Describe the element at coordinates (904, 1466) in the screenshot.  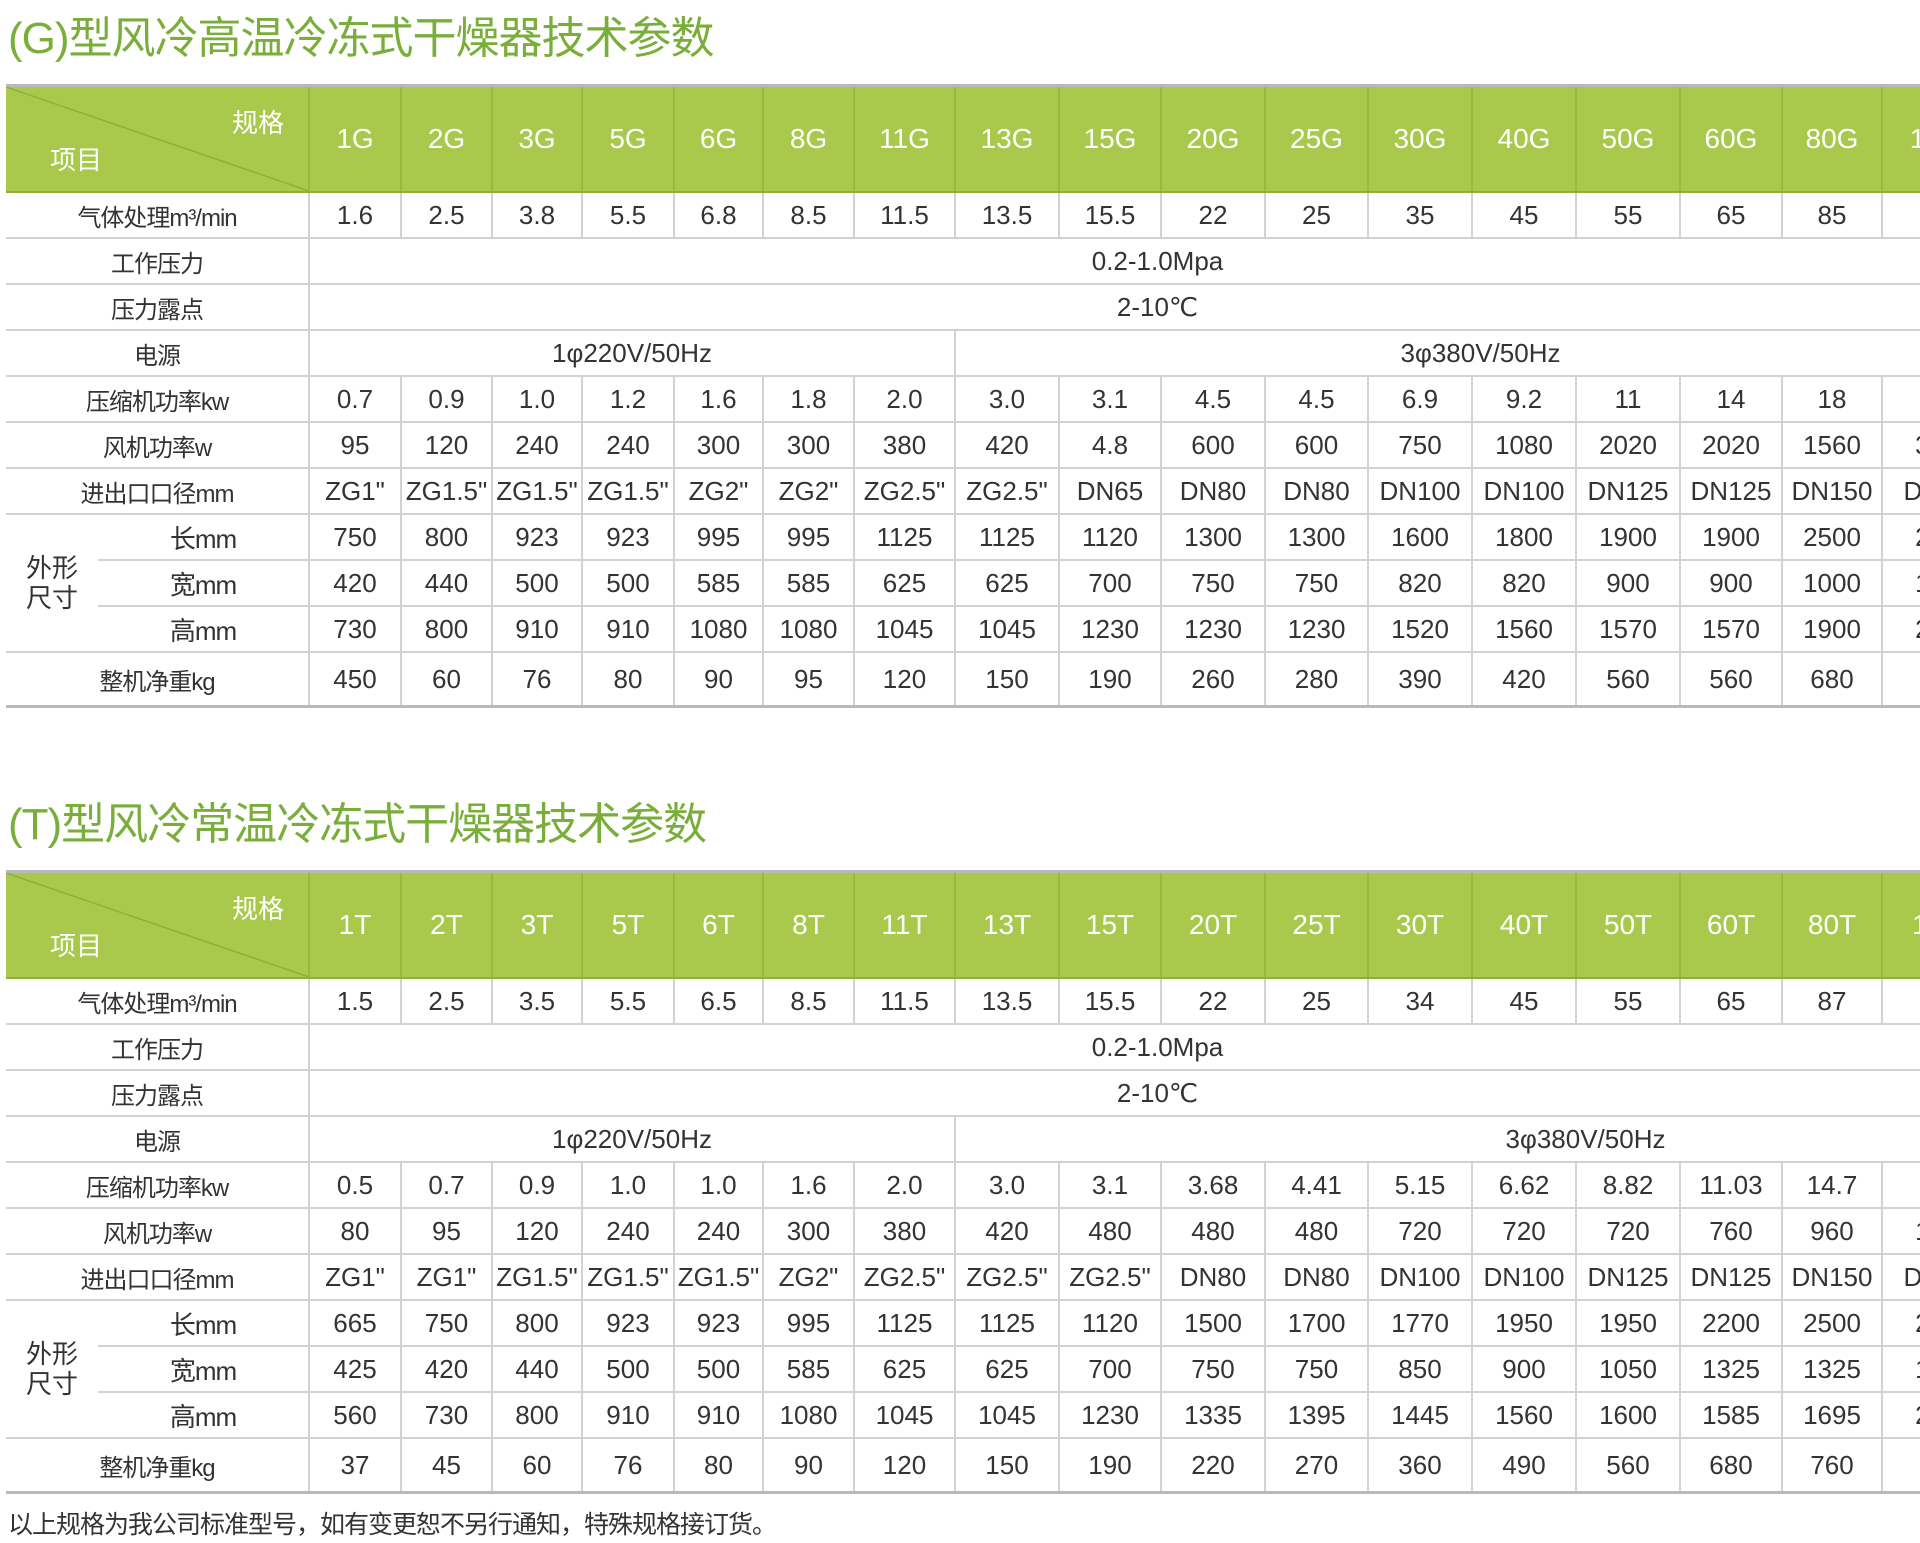
I see `net-weight-value: 120` at that location.